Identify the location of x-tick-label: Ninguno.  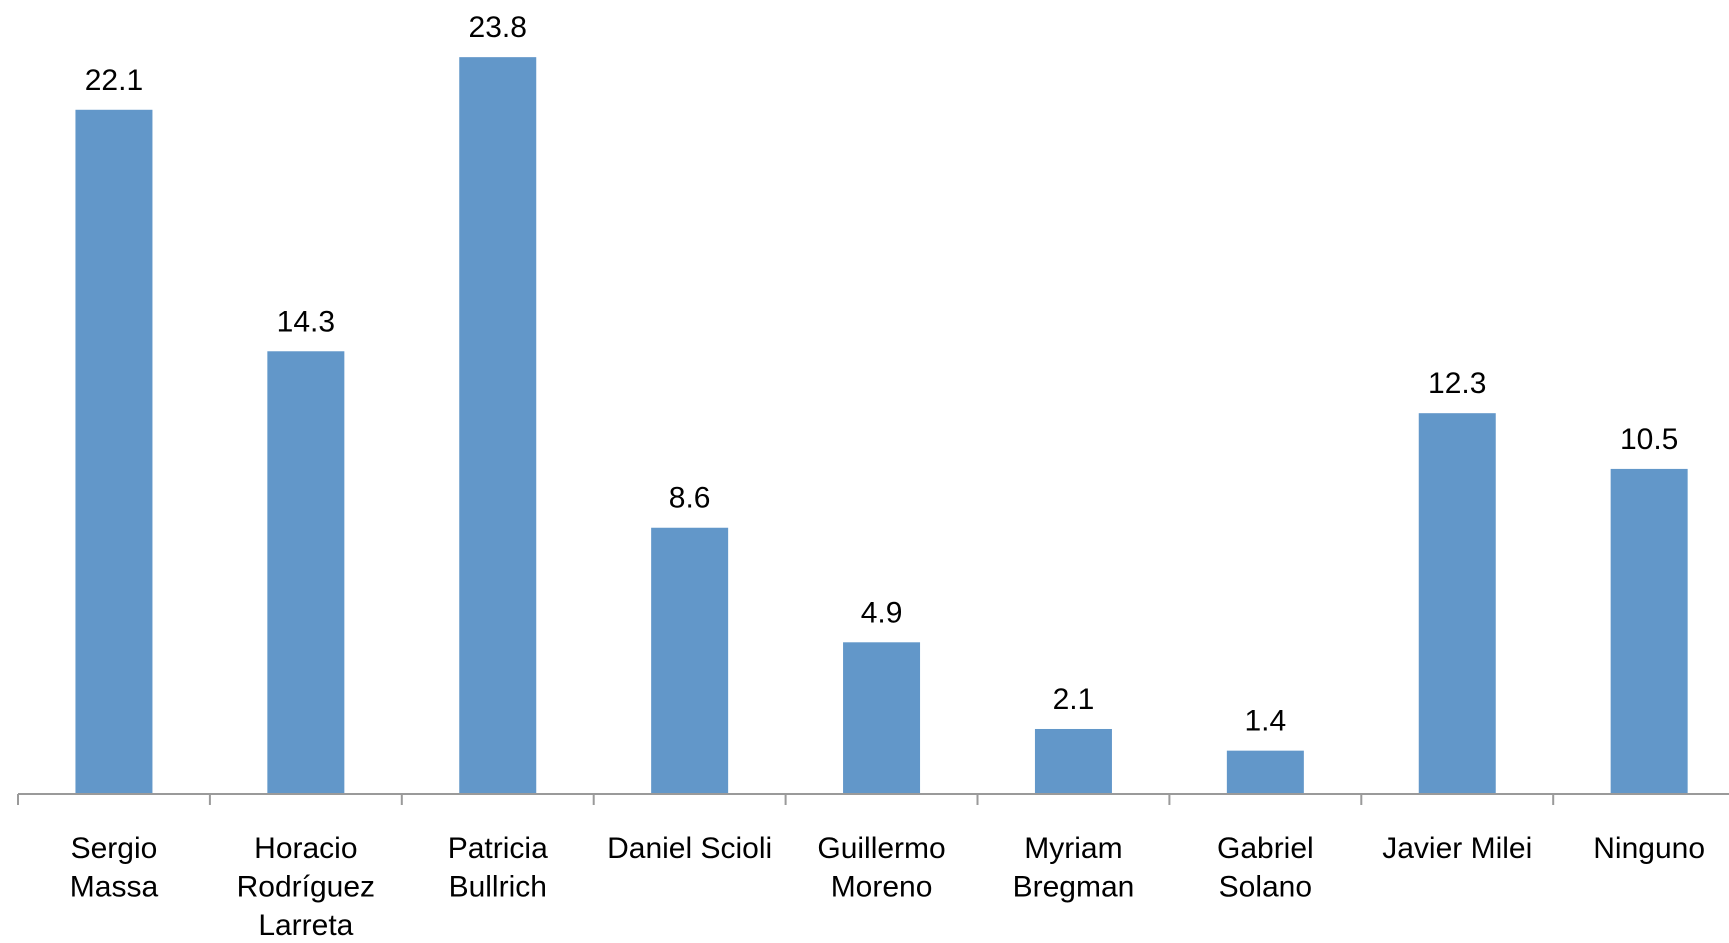
(1649, 848).